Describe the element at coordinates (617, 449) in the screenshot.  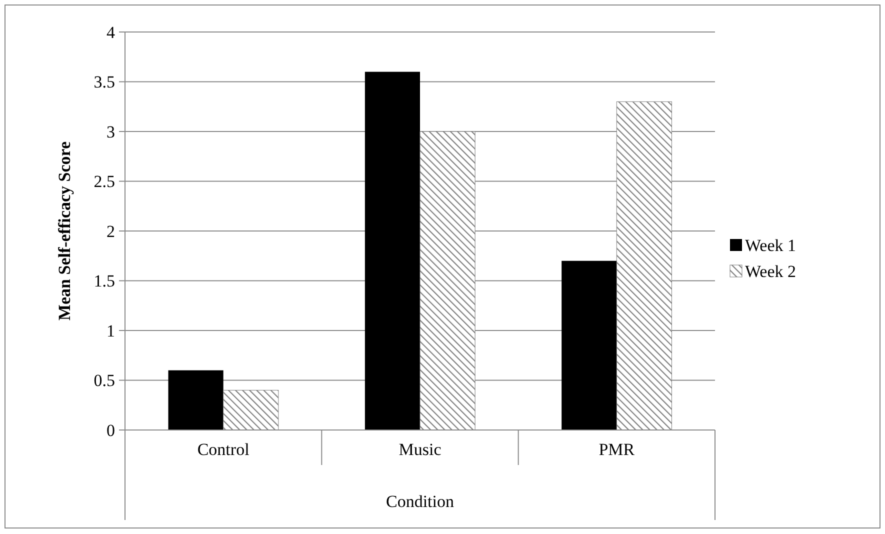
I see `x-tick-label: PMR` at that location.